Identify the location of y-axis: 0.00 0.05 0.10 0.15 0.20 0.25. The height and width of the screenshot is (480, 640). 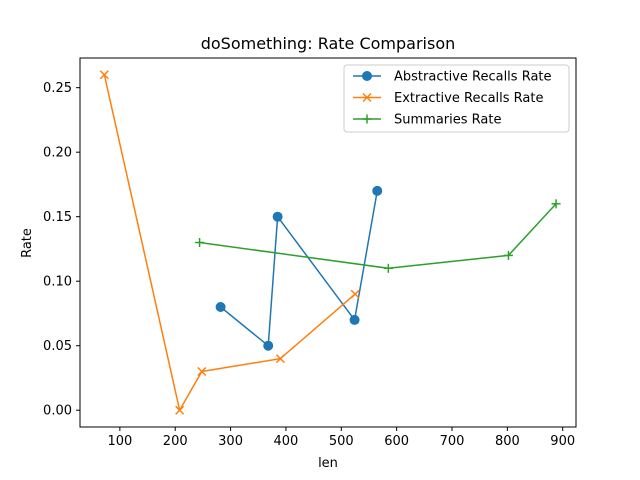
(61, 250).